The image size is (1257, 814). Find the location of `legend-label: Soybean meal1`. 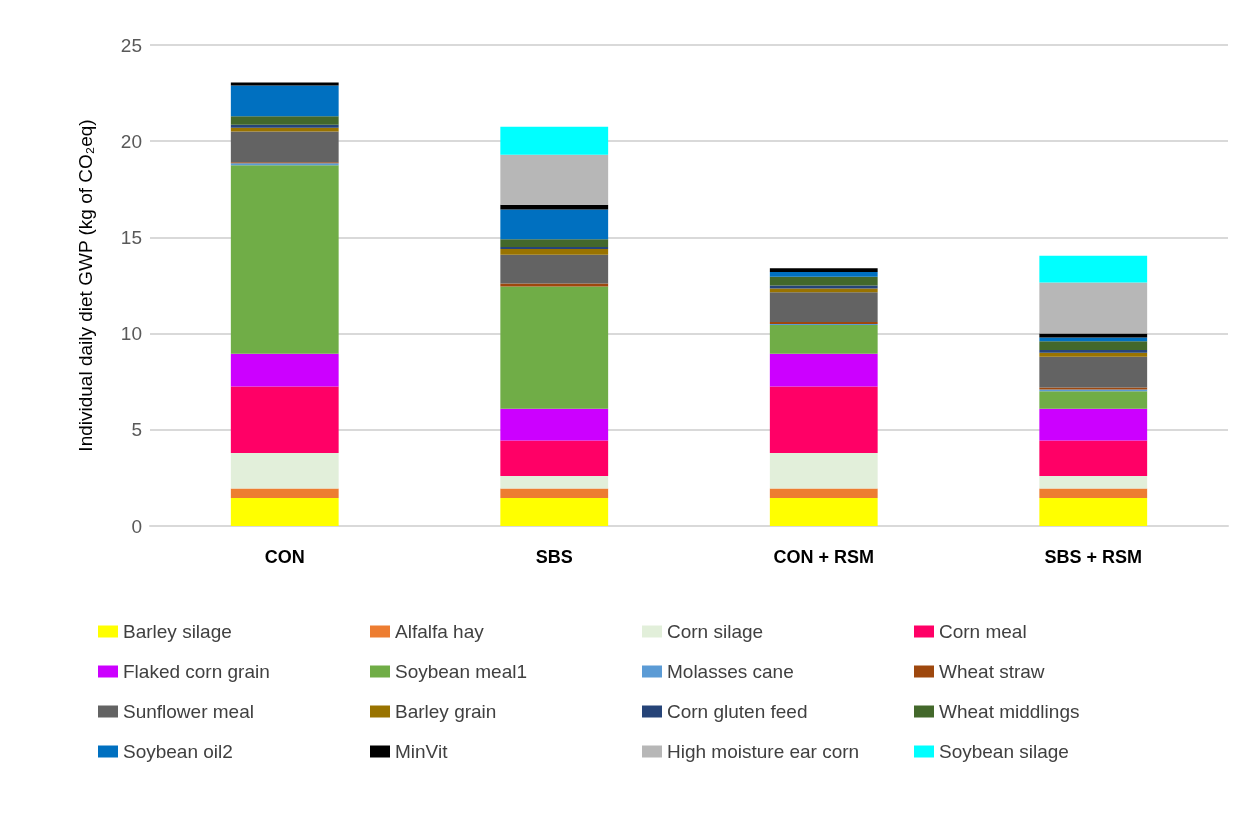

legend-label: Soybean meal1 is located at coordinates (461, 671).